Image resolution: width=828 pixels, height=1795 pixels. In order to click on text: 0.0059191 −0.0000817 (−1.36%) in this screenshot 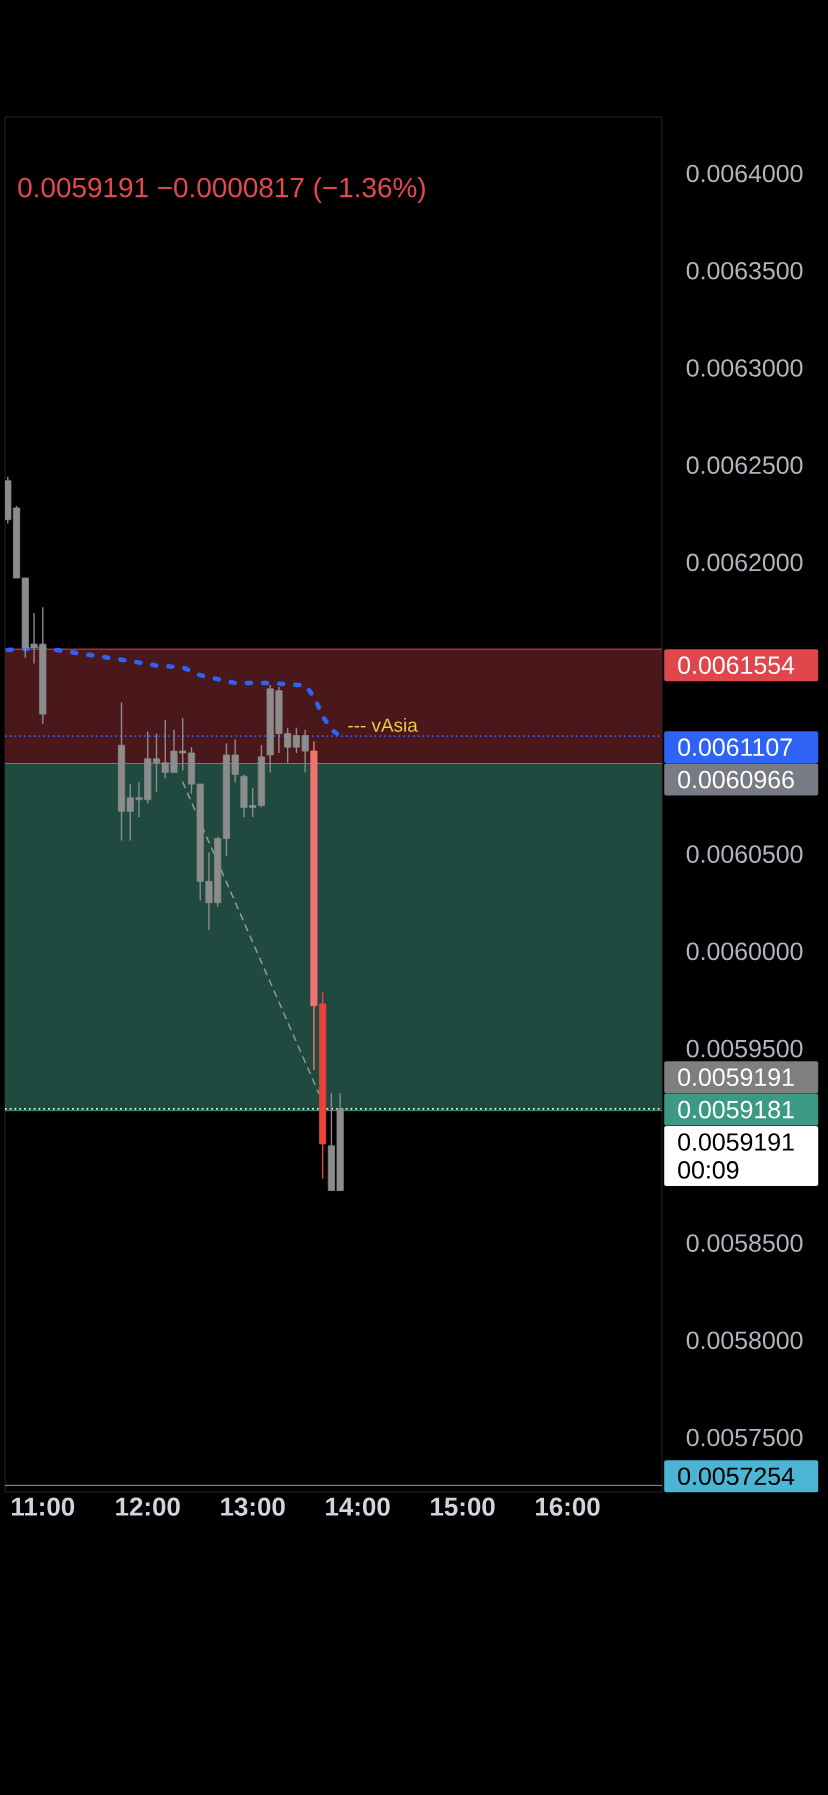, I will do `click(221, 189)`.